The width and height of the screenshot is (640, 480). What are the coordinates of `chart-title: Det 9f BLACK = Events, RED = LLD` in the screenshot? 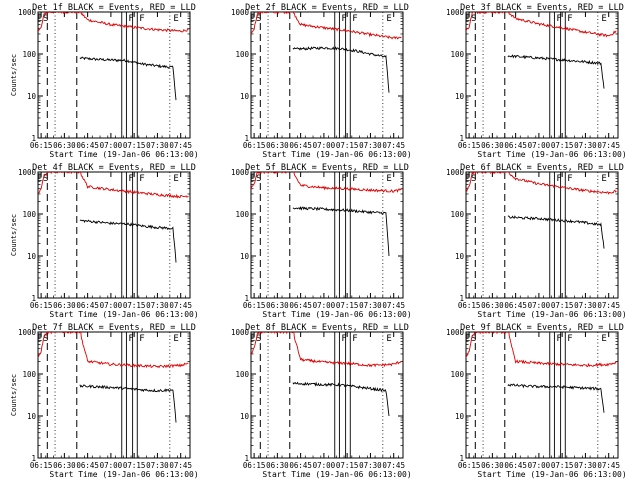 It's located at (542, 328).